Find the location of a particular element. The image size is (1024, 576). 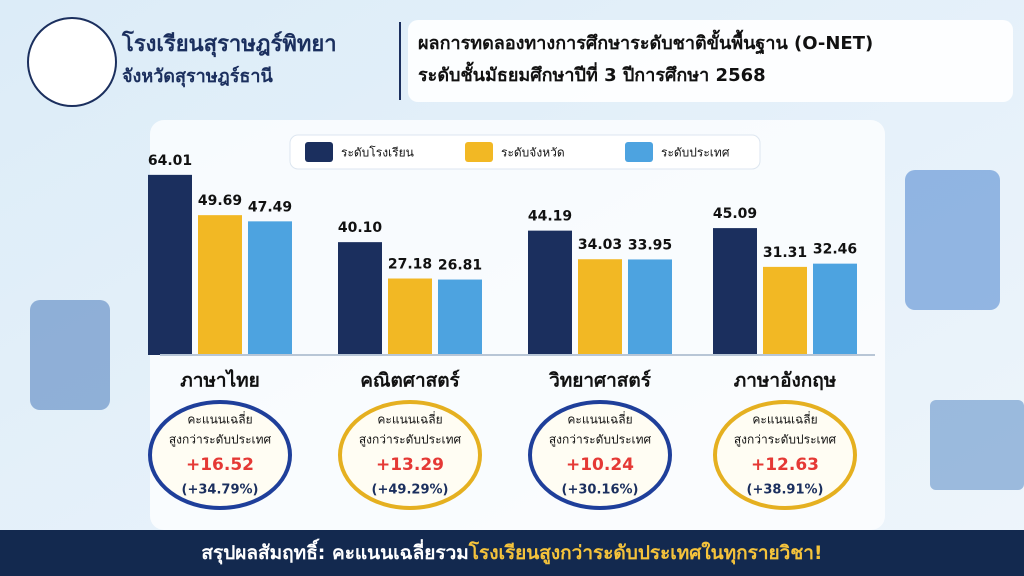

value-label: 47.49 is located at coordinates (270, 207).